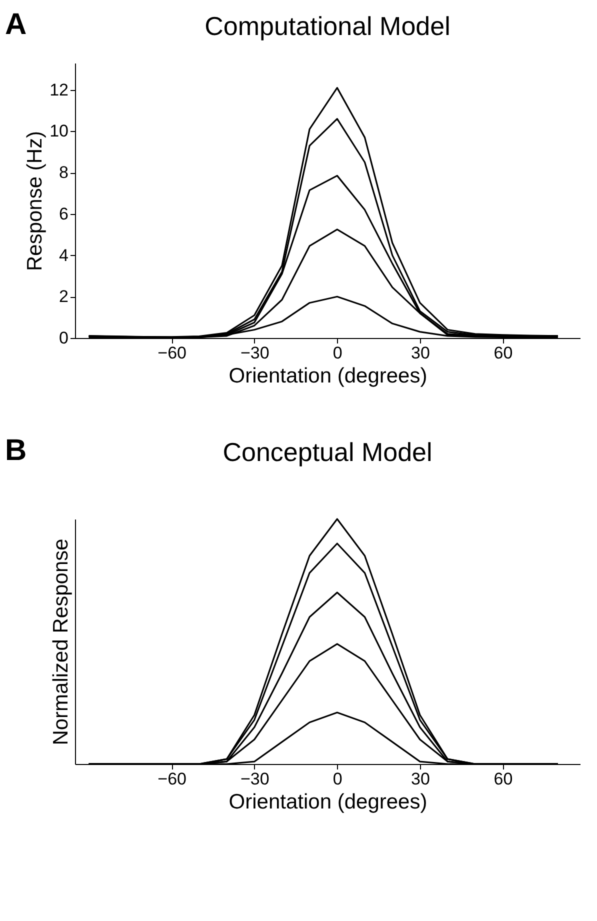  Describe the element at coordinates (63, 172) in the screenshot. I see `y-tick-label: 8` at that location.